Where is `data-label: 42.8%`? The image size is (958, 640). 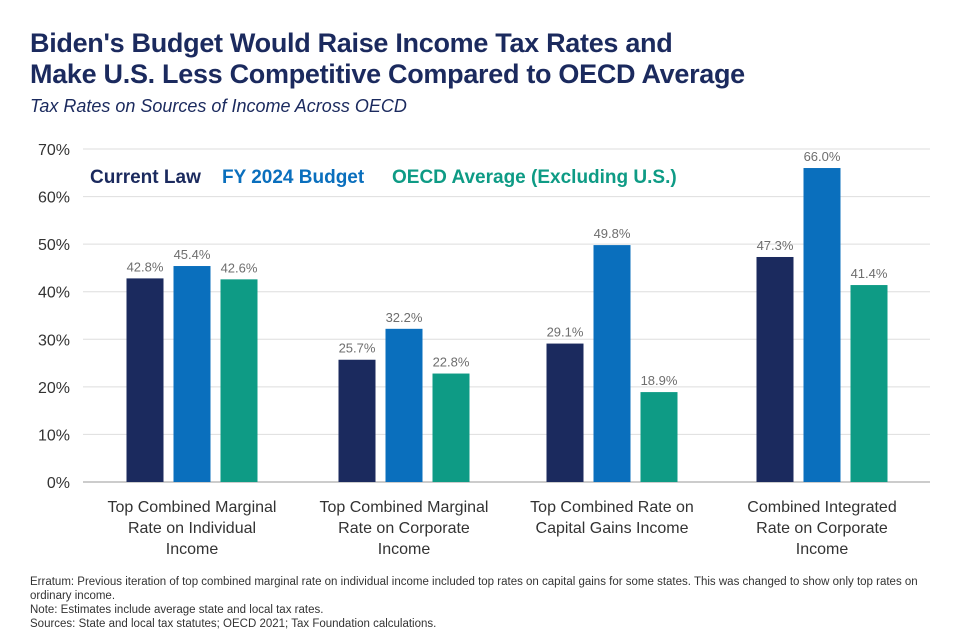
data-label: 42.8% is located at coordinates (145, 266).